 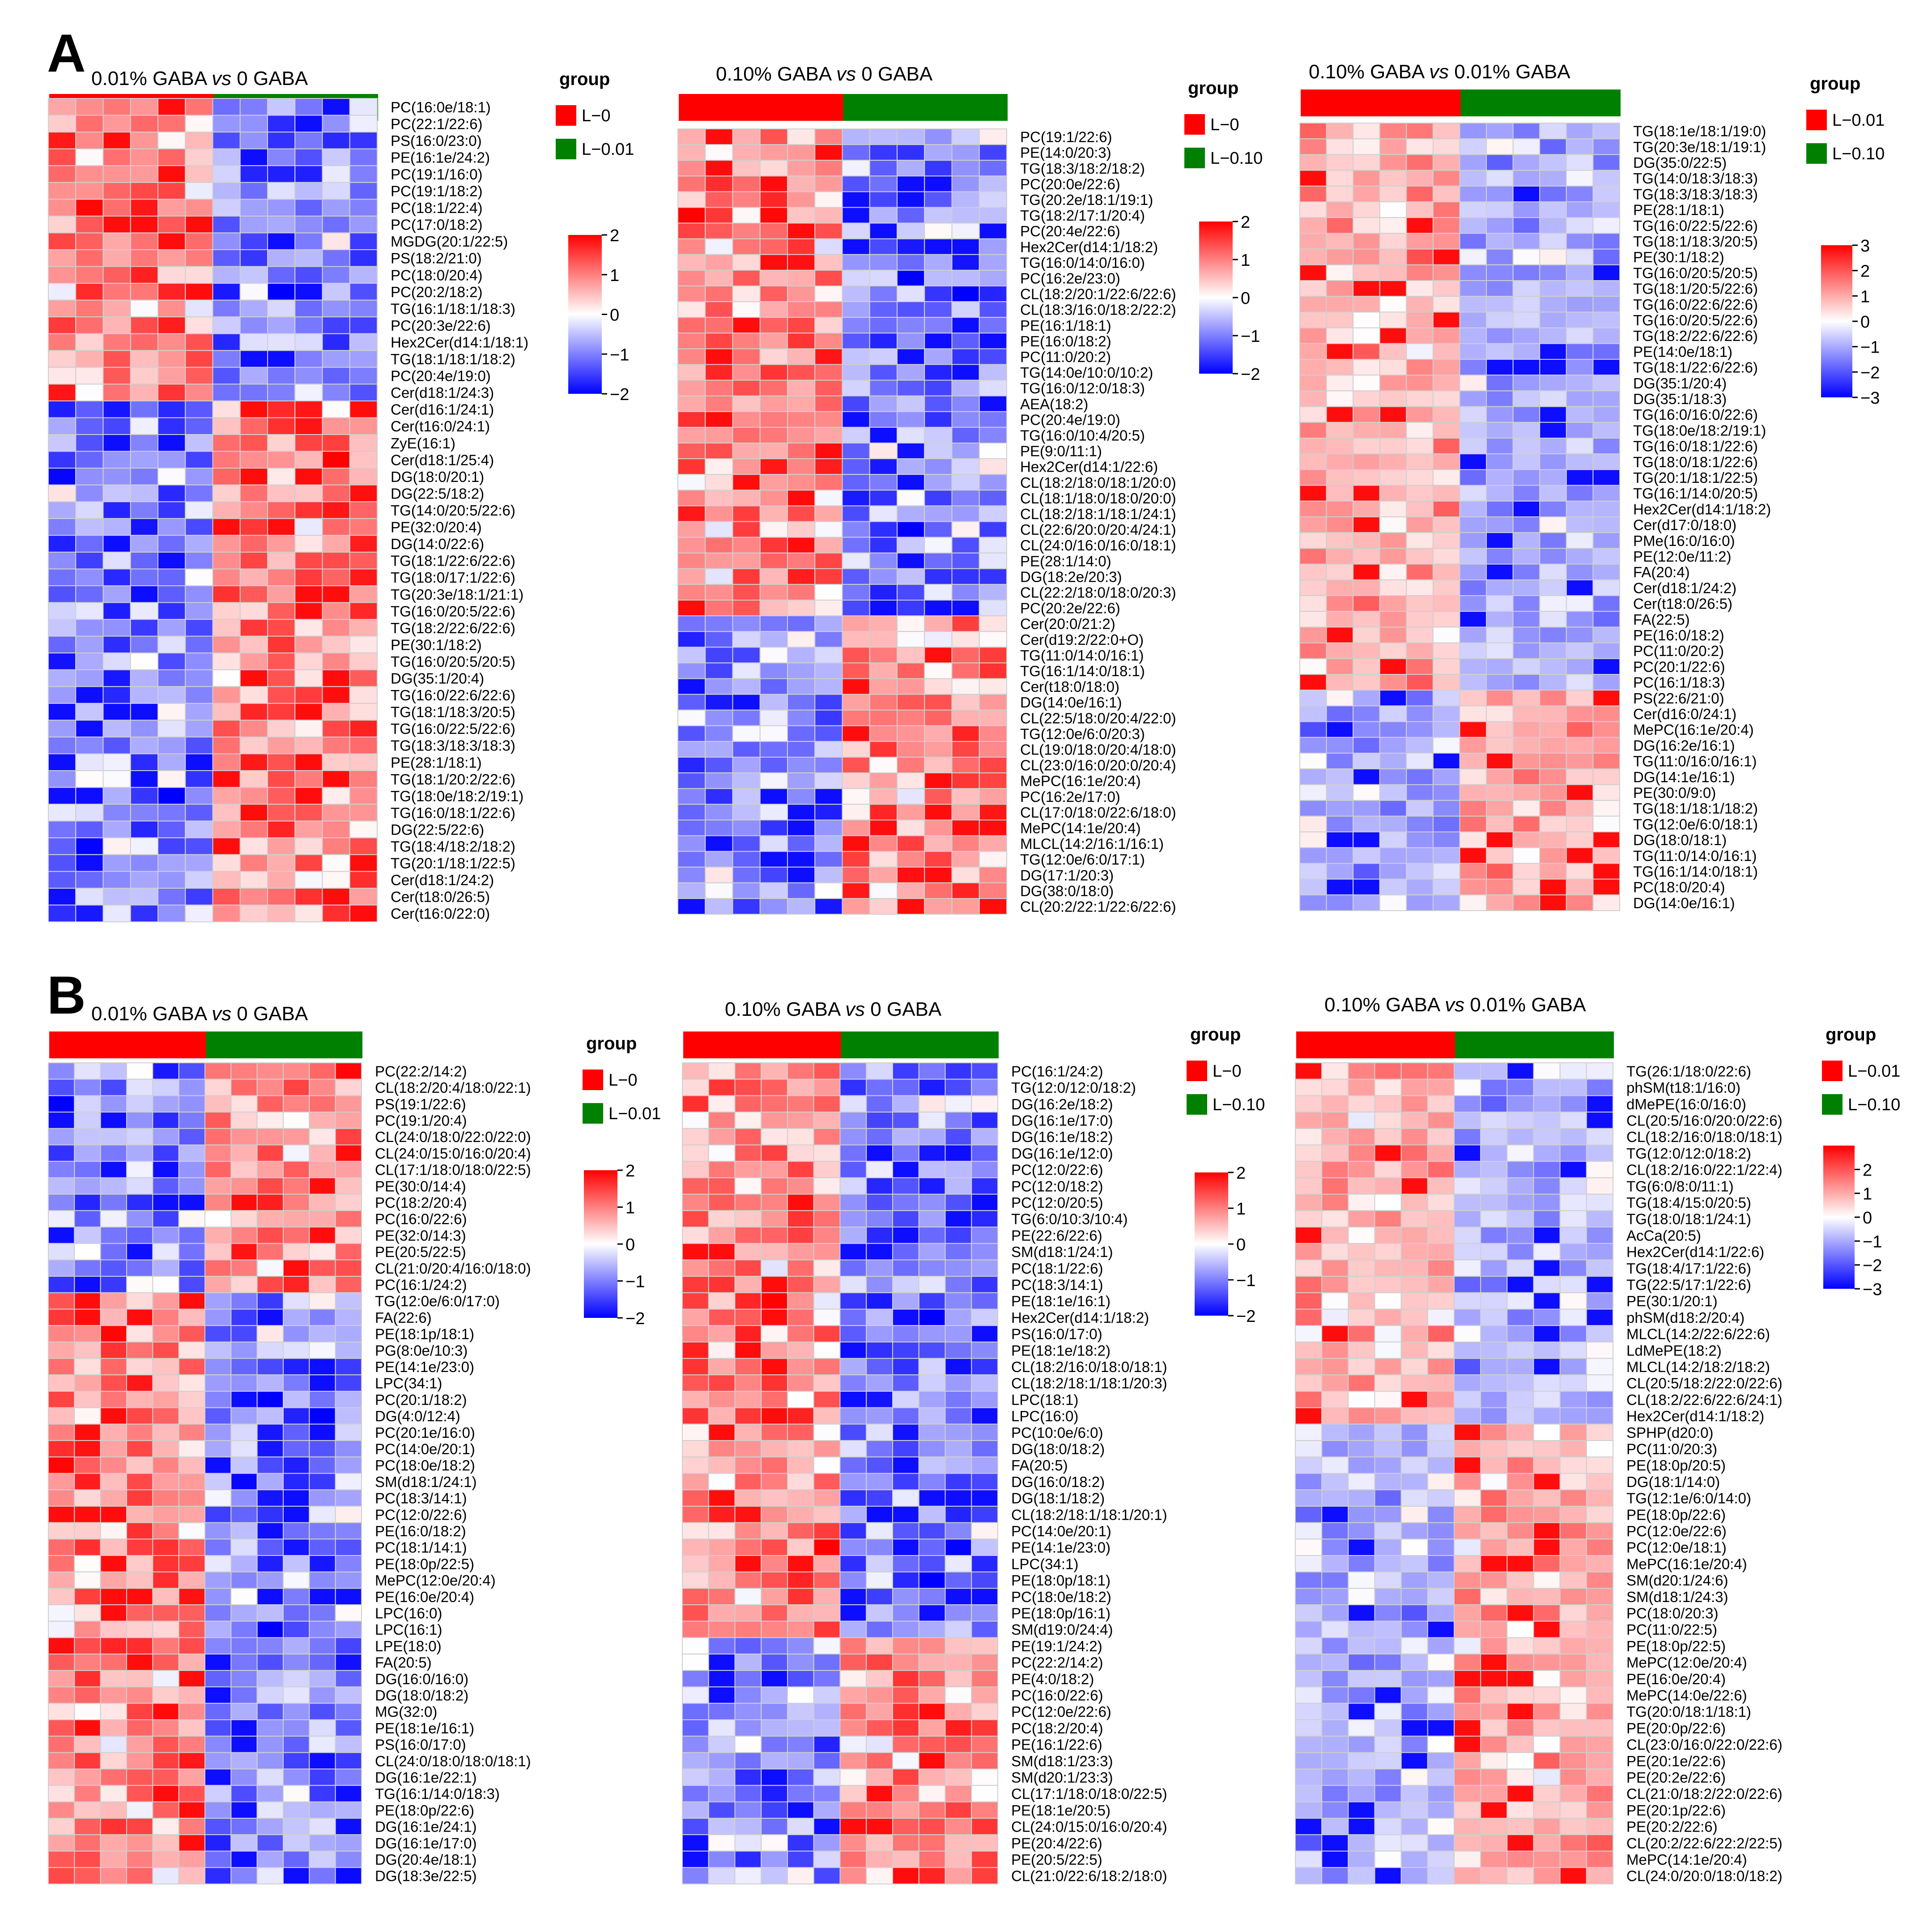 I want to click on title-part: vs, so click(x=1439, y=72).